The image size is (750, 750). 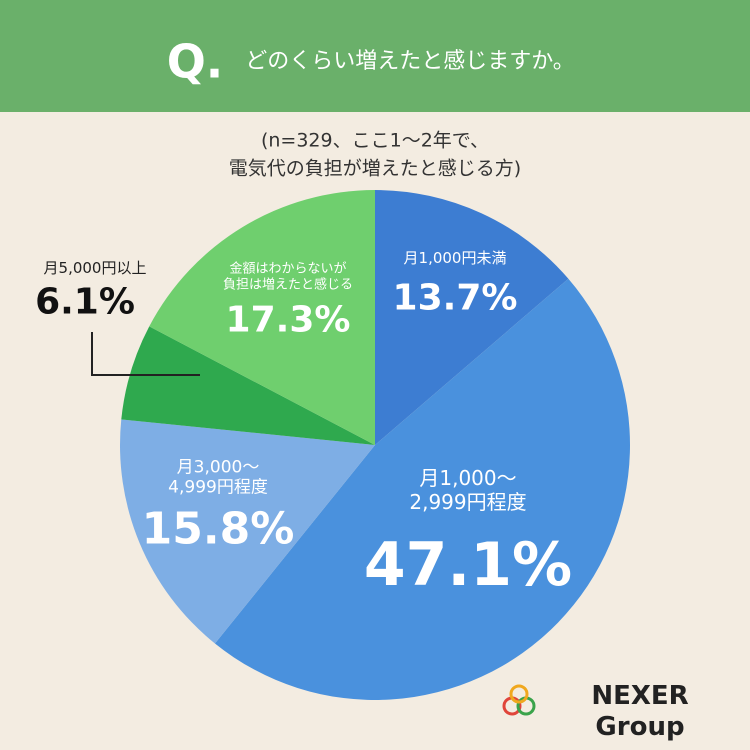 I want to click on value-label: 47.1%, so click(x=468, y=565).